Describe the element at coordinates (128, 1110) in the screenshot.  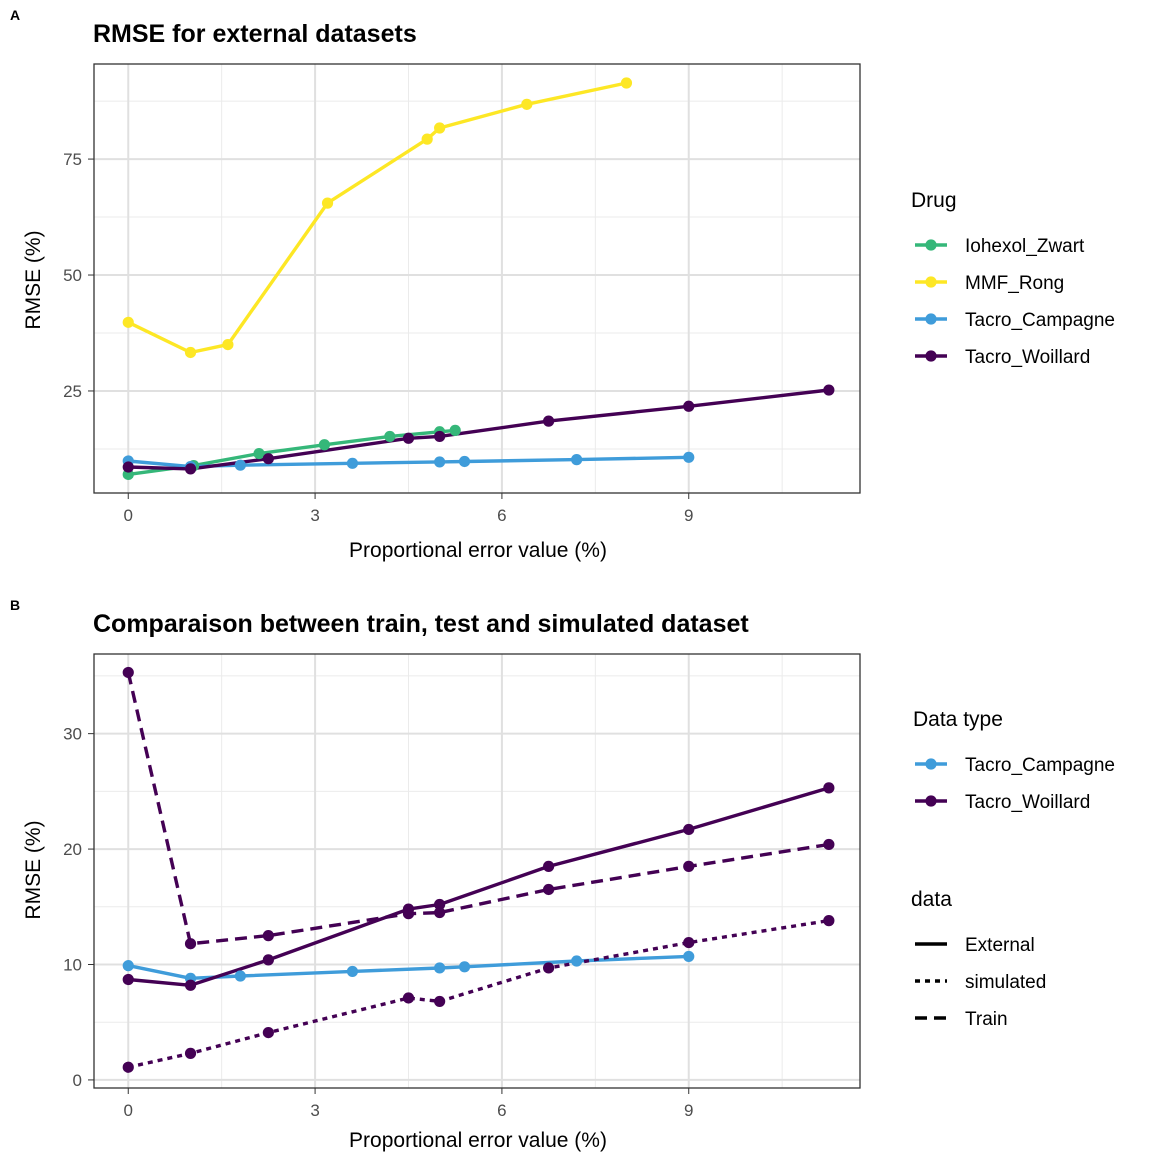
I see `panel-b-x-tick-label: 0` at that location.